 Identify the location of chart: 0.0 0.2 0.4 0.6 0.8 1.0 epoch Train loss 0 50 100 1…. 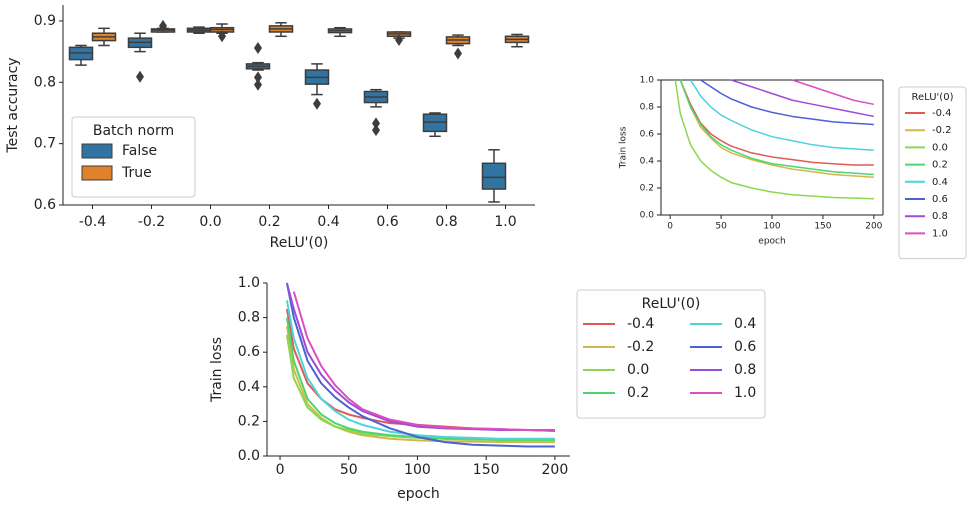
(793, 168).